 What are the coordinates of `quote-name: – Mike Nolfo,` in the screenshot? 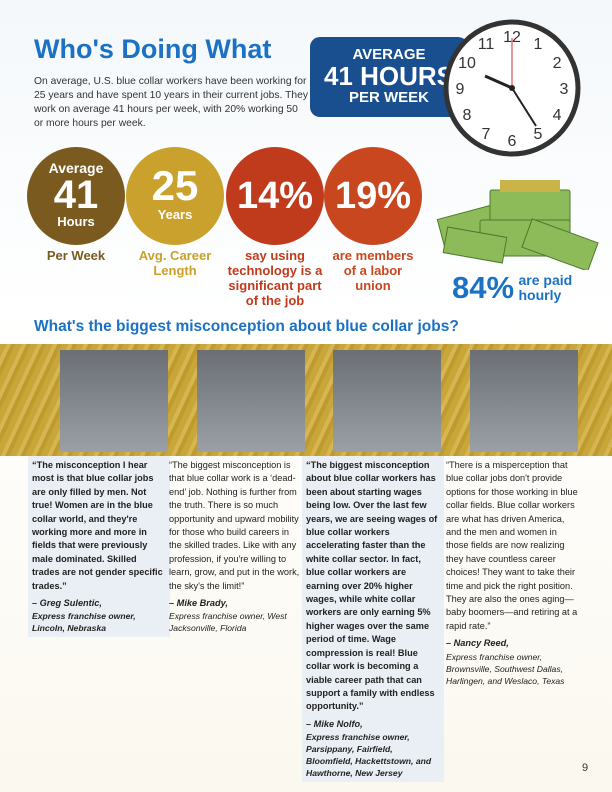 It's located at (334, 723).